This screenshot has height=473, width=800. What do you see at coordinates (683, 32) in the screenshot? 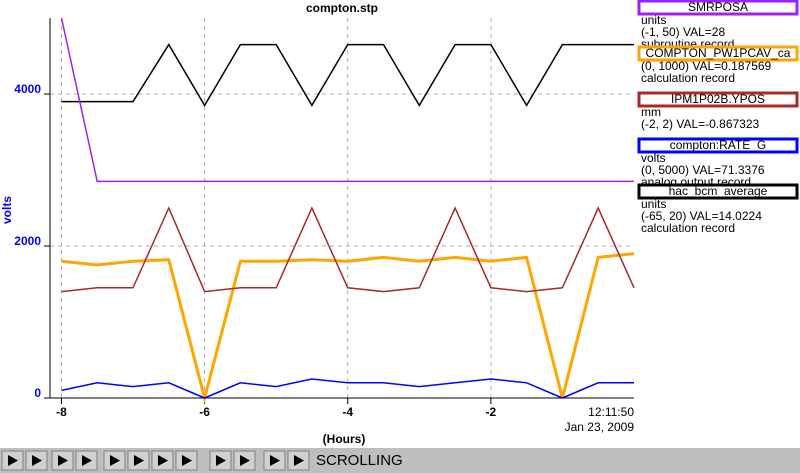
I see `legend-range: (-1, 50) VAL=28` at bounding box center [683, 32].